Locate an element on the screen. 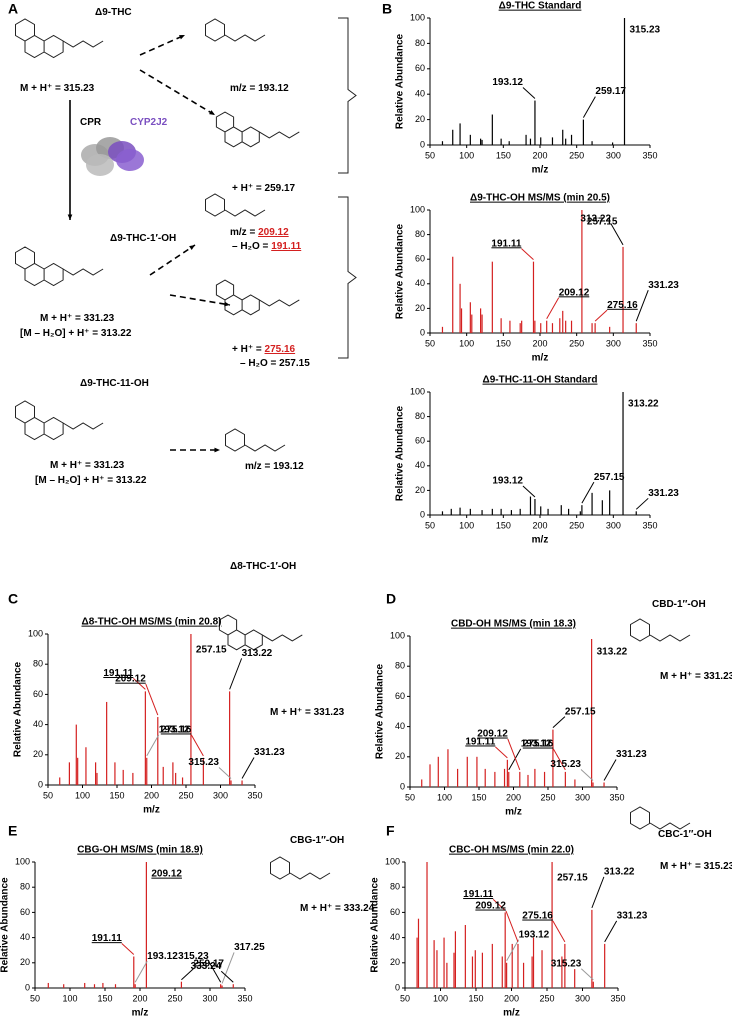  label-text: CBD-1′′-OH is located at coordinates (679, 604).